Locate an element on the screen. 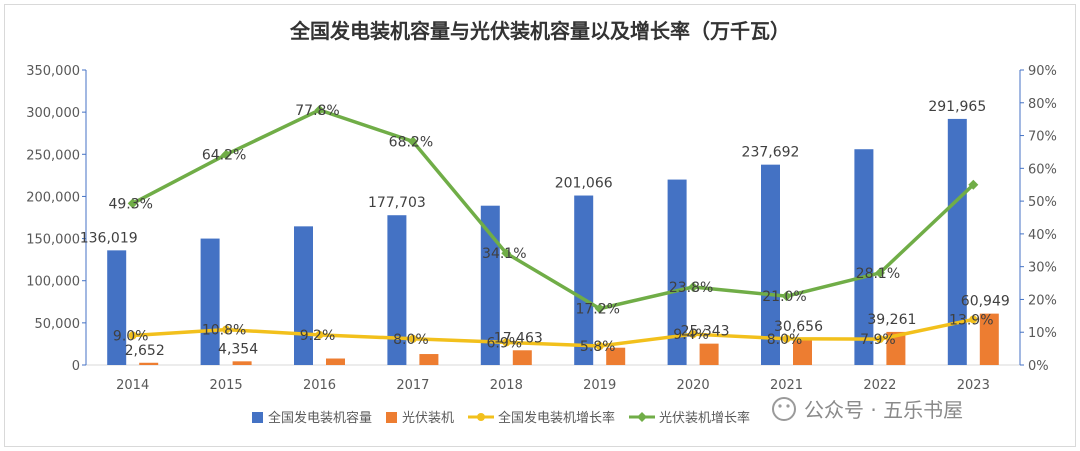 This screenshot has height=451, width=1080. legend-label: 光伏装机 is located at coordinates (428, 418).